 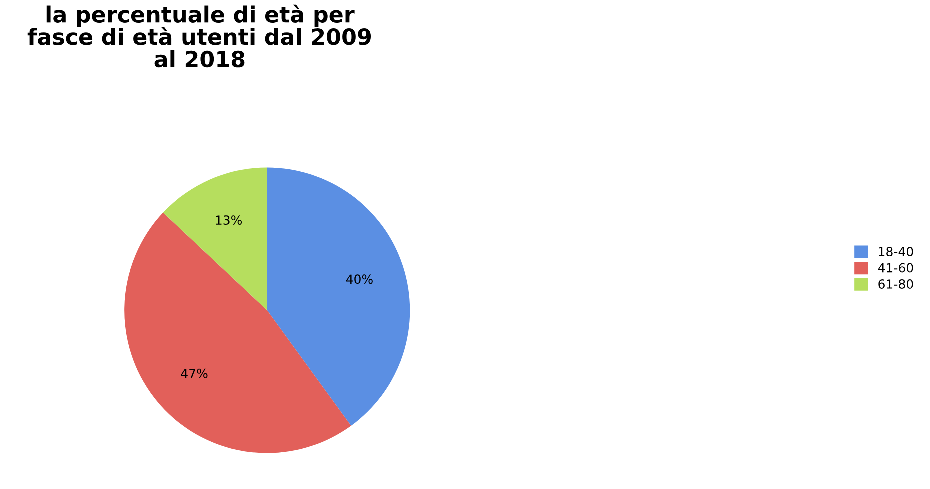 I want to click on data-label: 47%, so click(x=194, y=373).